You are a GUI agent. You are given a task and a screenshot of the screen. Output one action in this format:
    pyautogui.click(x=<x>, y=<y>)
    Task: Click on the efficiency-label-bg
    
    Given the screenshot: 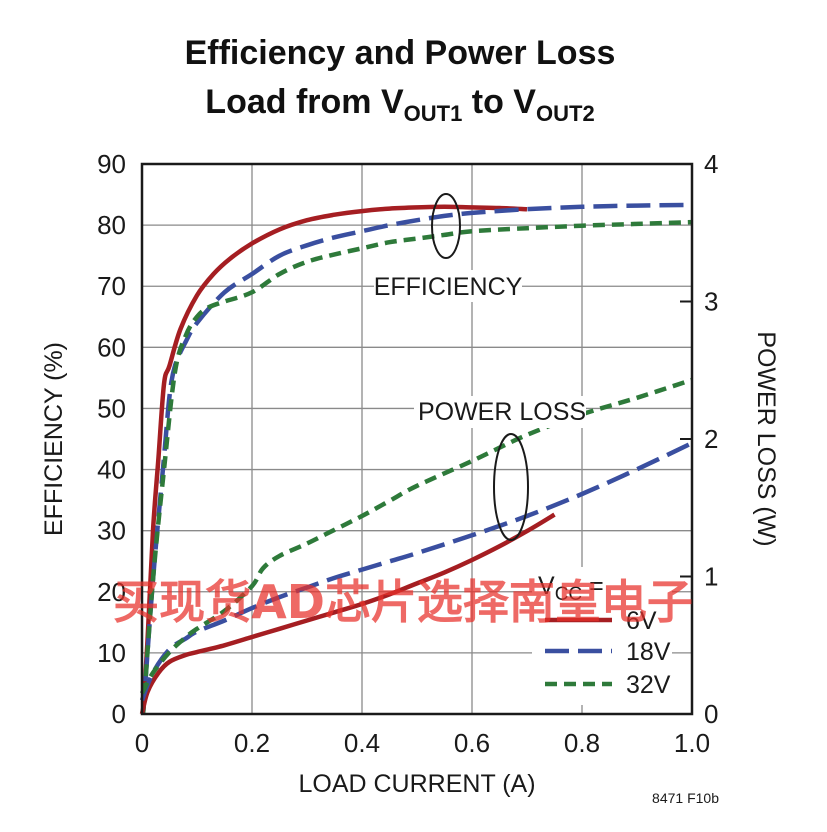 What is the action you would take?
    pyautogui.click(x=448, y=286)
    